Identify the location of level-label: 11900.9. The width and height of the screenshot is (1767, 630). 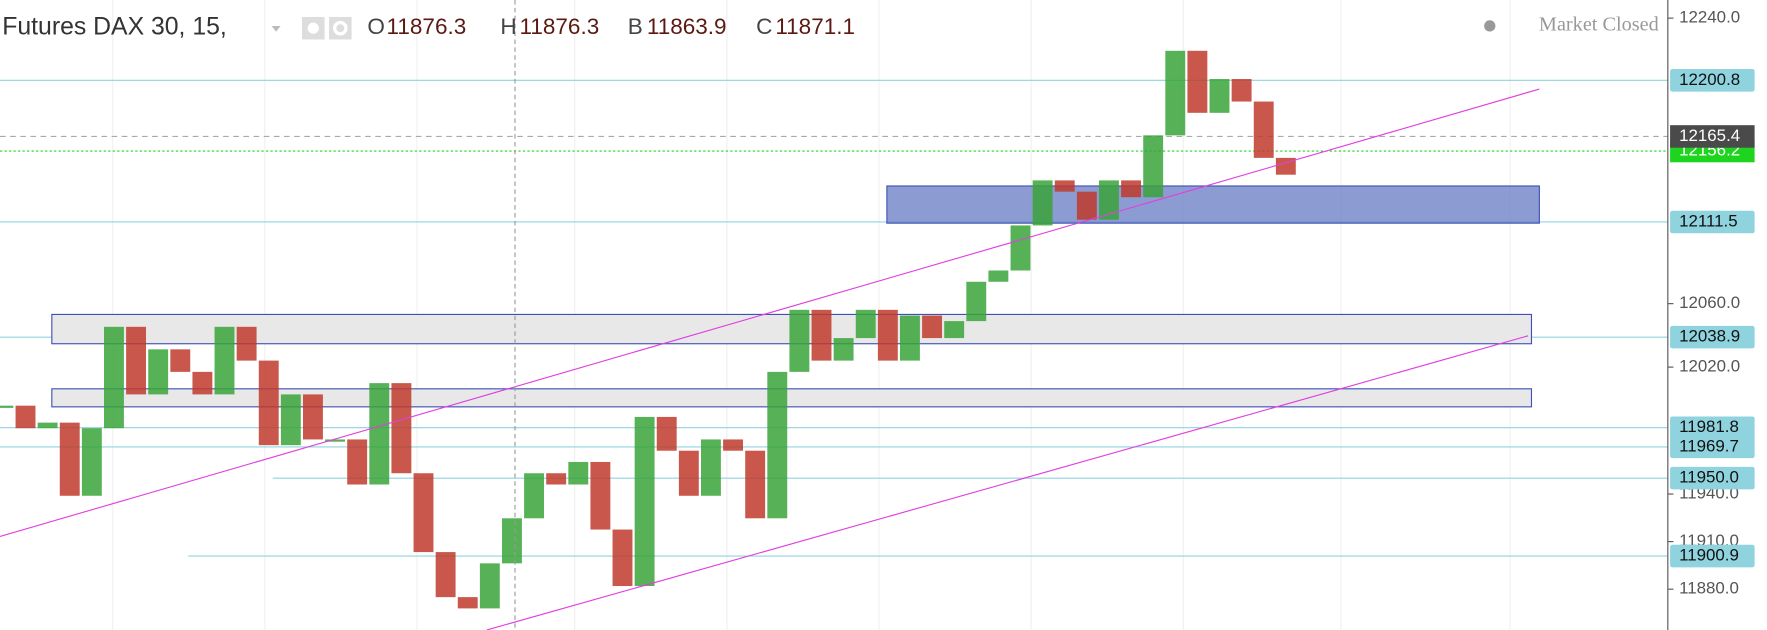
(1709, 555).